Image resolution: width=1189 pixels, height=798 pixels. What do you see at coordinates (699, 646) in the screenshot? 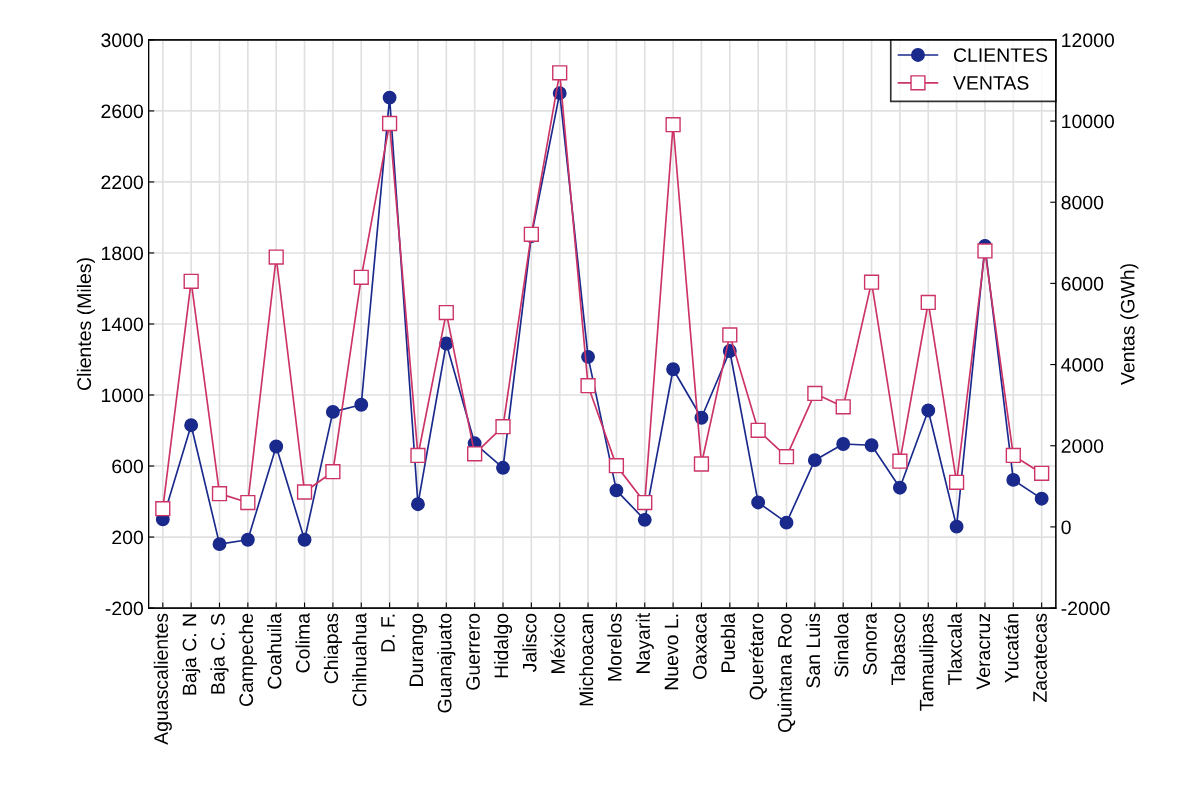
I see `x-tick-label: Oaxaca` at bounding box center [699, 646].